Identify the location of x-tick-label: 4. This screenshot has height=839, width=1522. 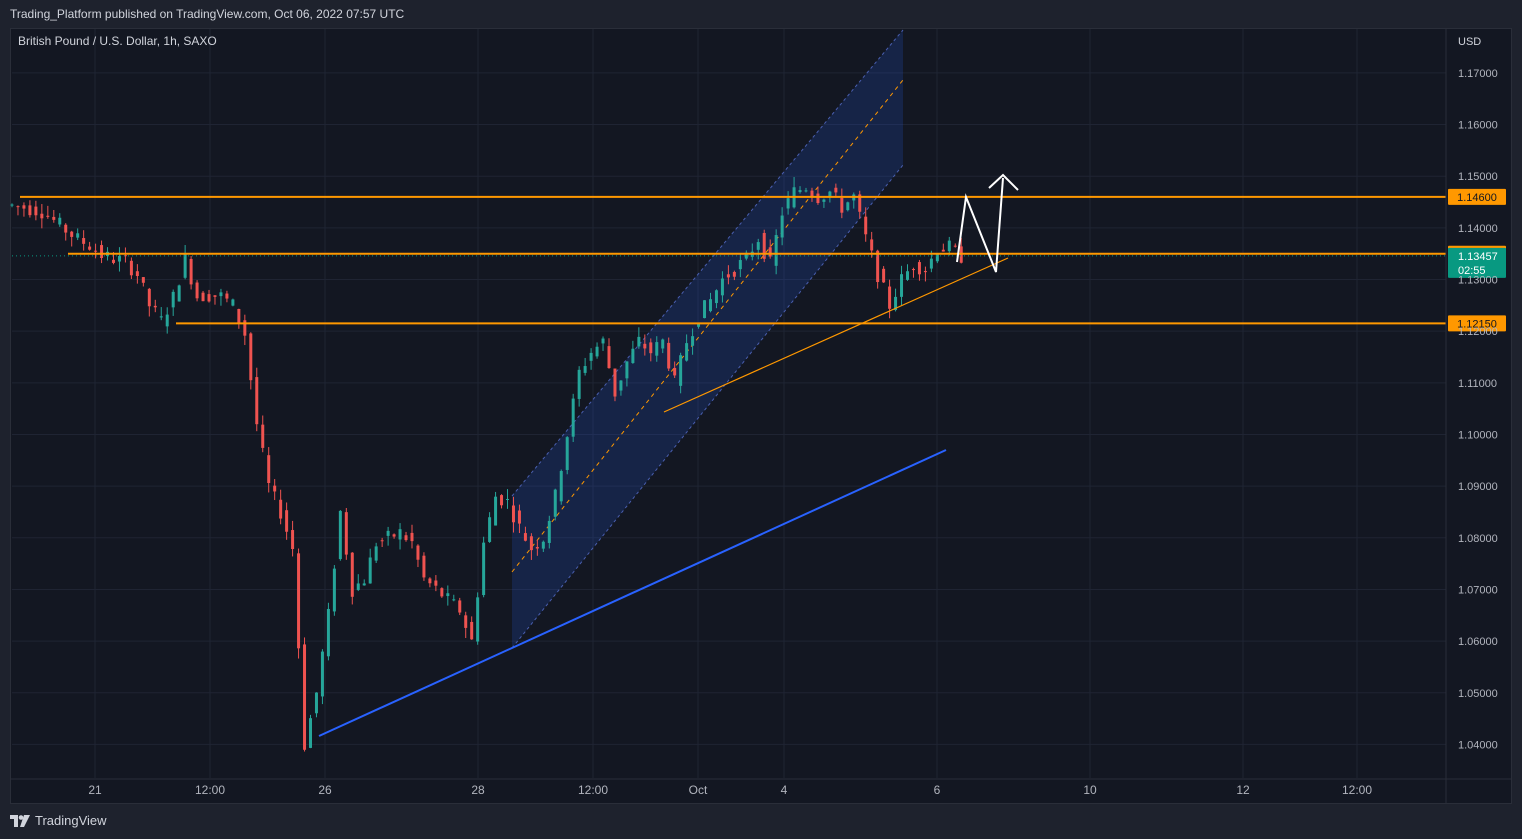
(784, 790).